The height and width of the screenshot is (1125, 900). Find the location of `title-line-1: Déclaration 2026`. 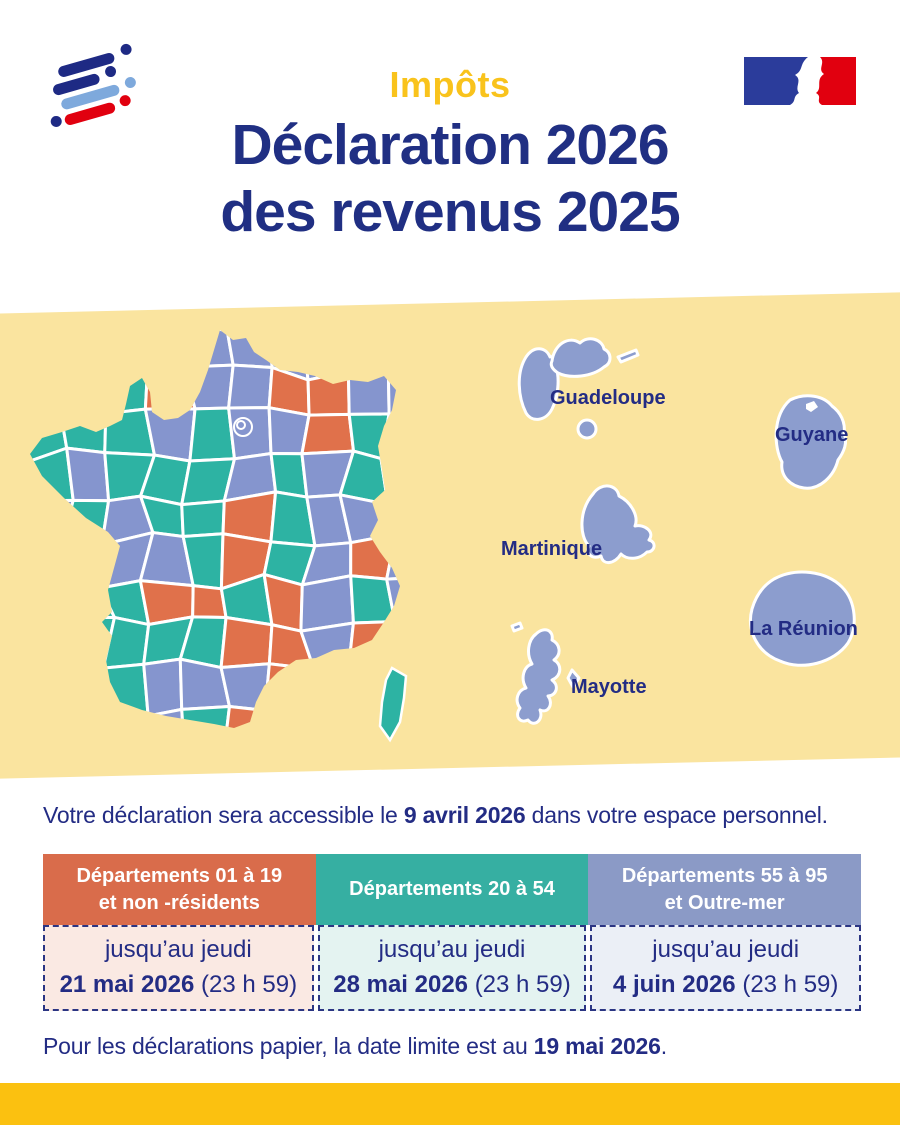

title-line-1: Déclaration 2026 is located at coordinates (450, 145).